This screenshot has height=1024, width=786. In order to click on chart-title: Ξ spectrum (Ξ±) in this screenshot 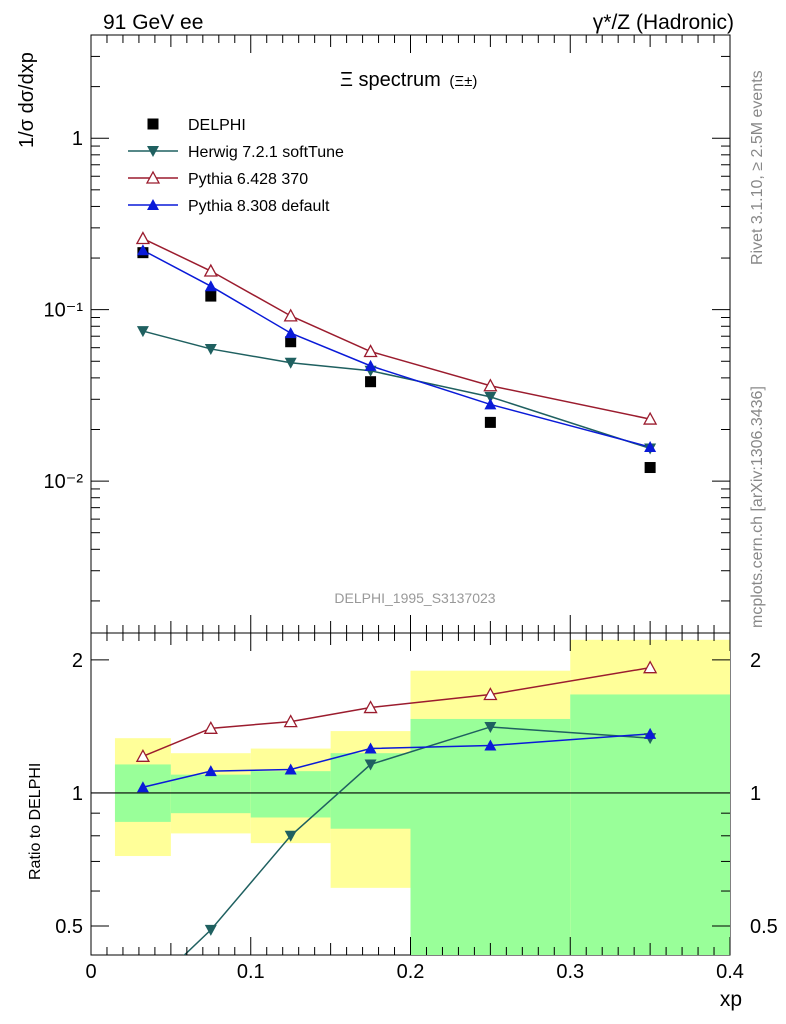, I will do `click(408, 80)`.